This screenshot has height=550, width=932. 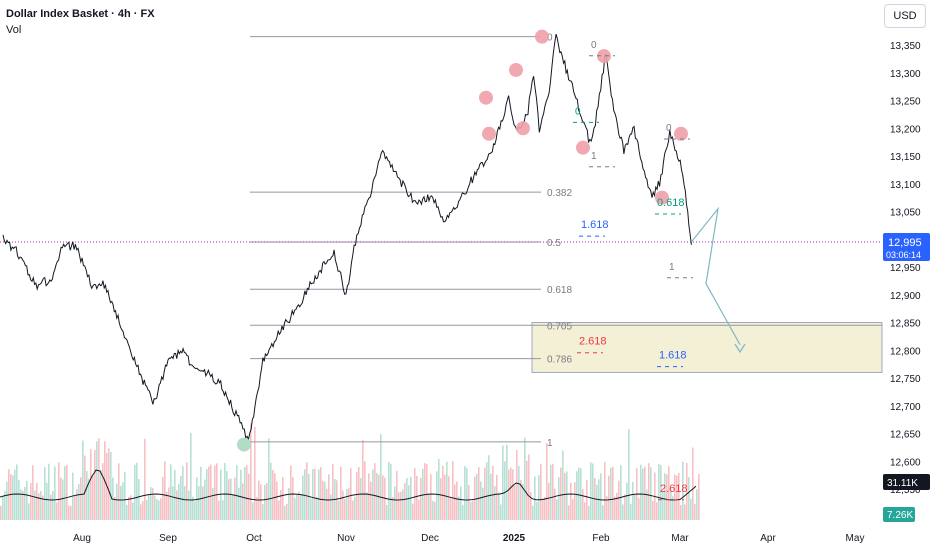 I want to click on volume-last-value: 7.26K, so click(x=900, y=515).